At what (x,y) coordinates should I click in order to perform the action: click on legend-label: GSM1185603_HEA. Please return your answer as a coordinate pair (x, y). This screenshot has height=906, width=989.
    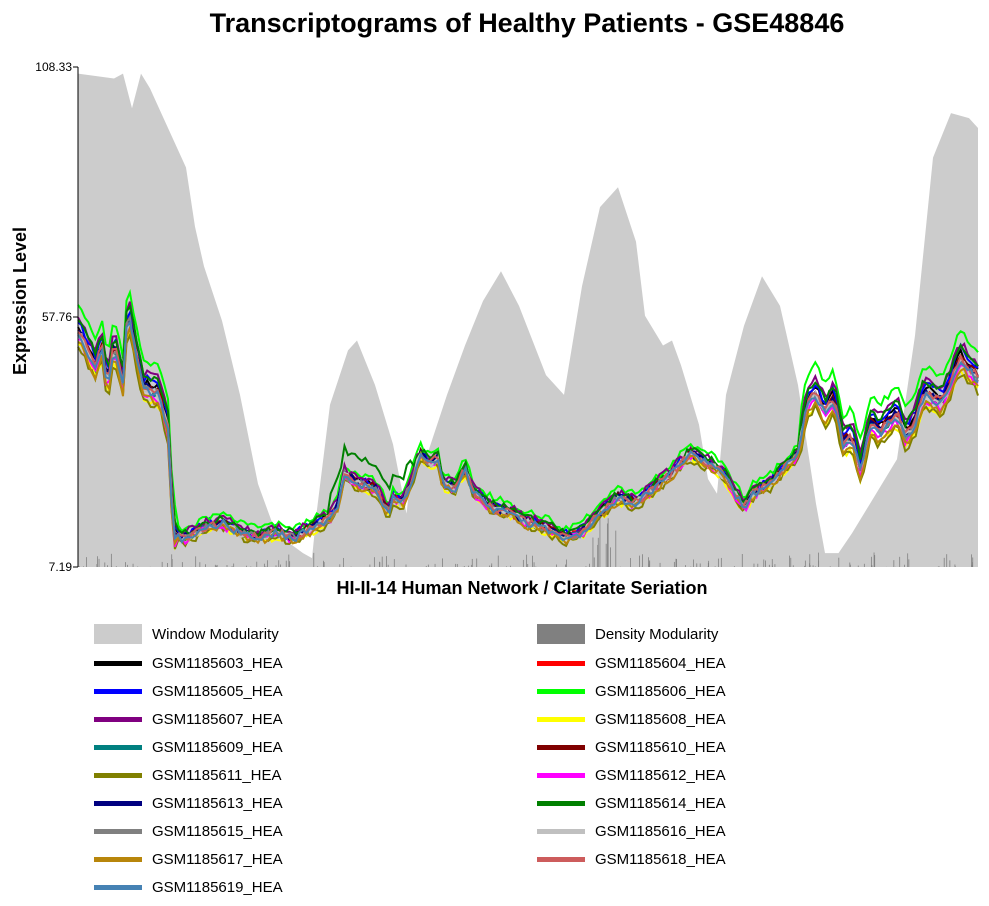
    Looking at the image, I should click on (217, 663).